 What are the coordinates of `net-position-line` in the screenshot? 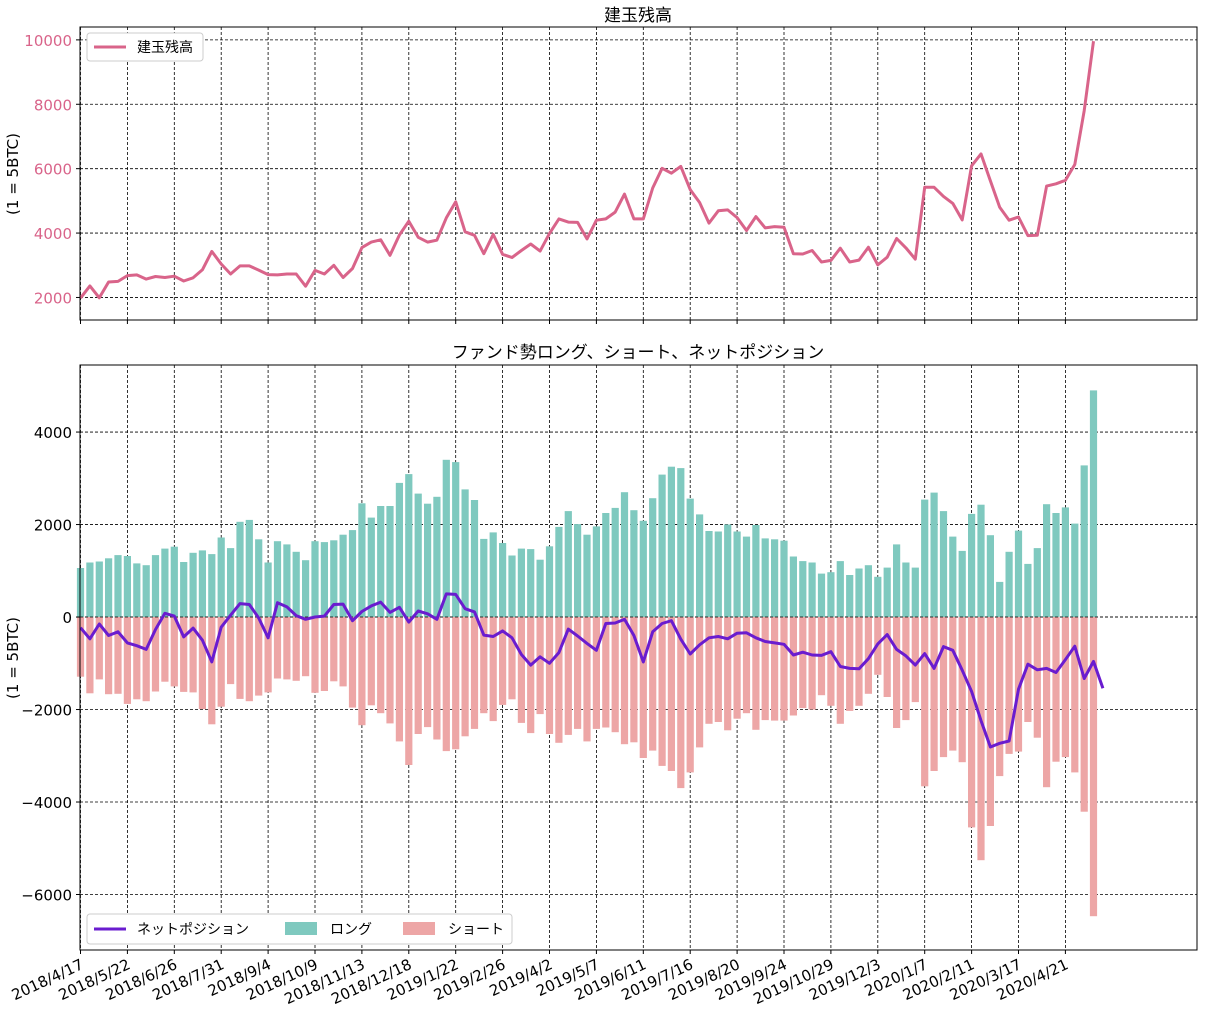 It's located at (592, 670).